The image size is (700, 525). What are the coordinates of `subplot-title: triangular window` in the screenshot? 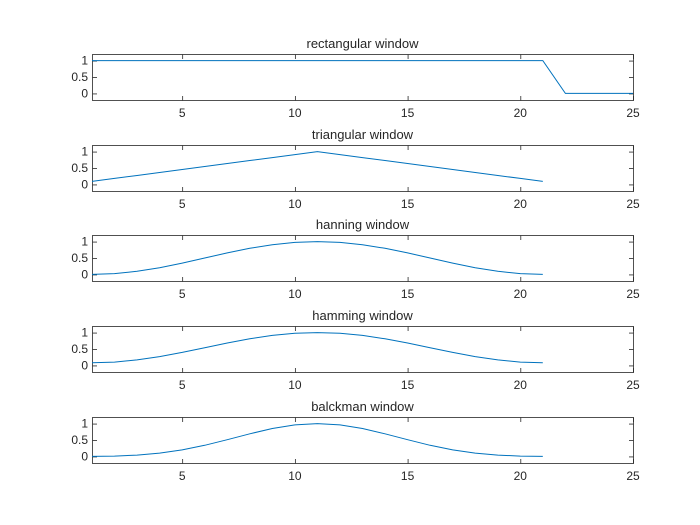 It's located at (363, 134).